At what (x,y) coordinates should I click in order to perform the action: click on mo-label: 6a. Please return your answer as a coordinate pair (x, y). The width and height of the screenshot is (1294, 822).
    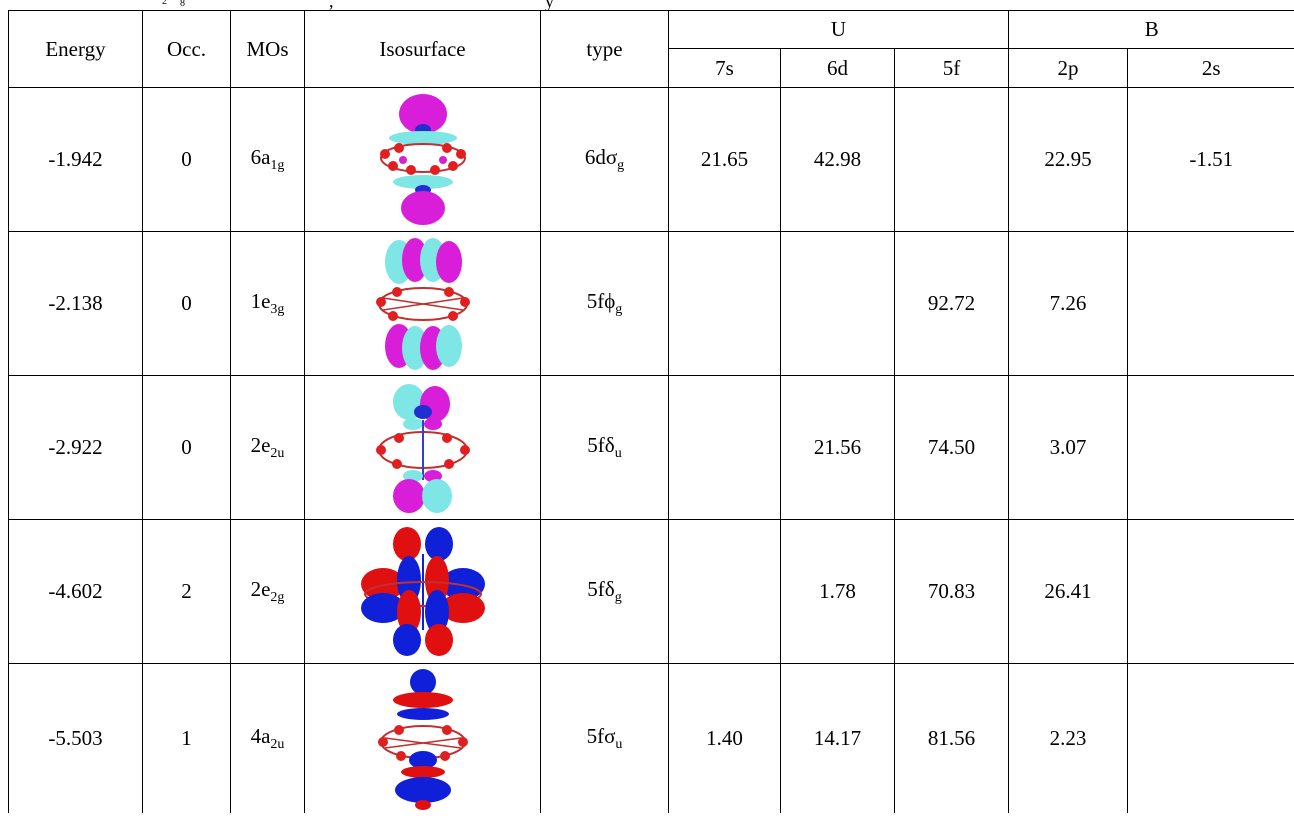
    Looking at the image, I should click on (260, 157).